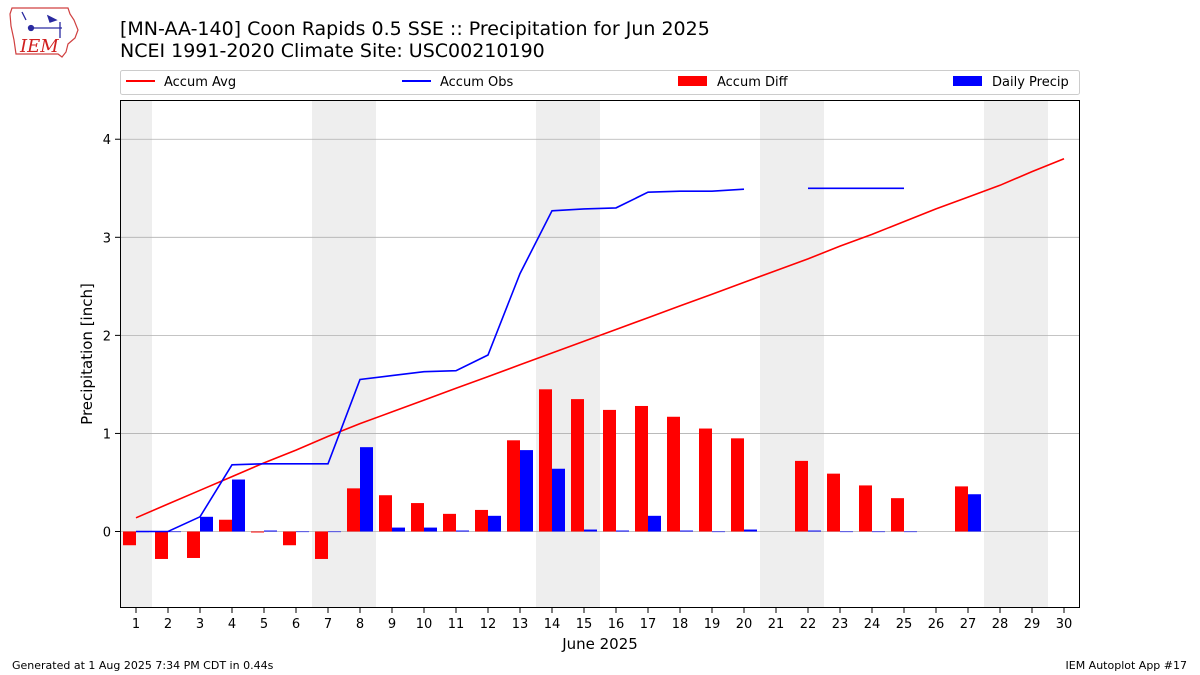 The width and height of the screenshot is (1200, 675). Describe the element at coordinates (87, 354) in the screenshot. I see `y-axis-label: Precipitation [inch]` at that location.